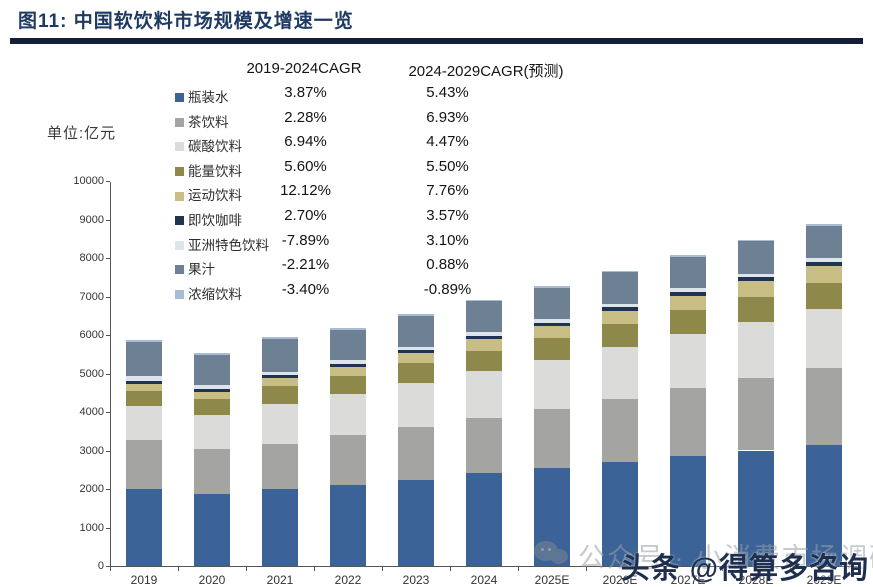 The height and width of the screenshot is (587, 873). Describe the element at coordinates (91, 450) in the screenshot. I see `y-tick-label: 3000` at that location.